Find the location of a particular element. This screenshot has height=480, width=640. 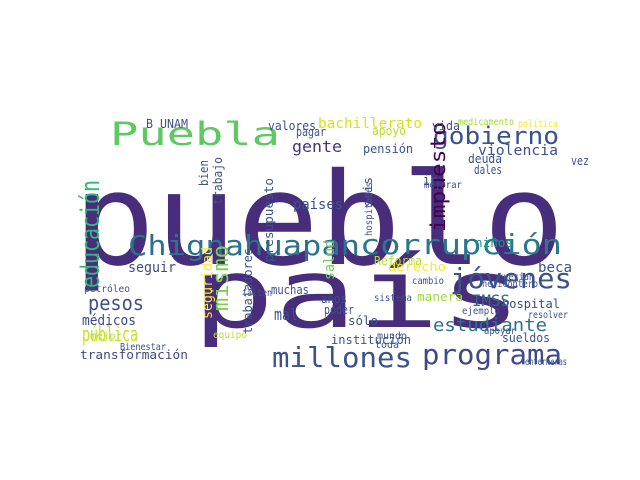

word-ir: ir is located at coordinates (430, 181).